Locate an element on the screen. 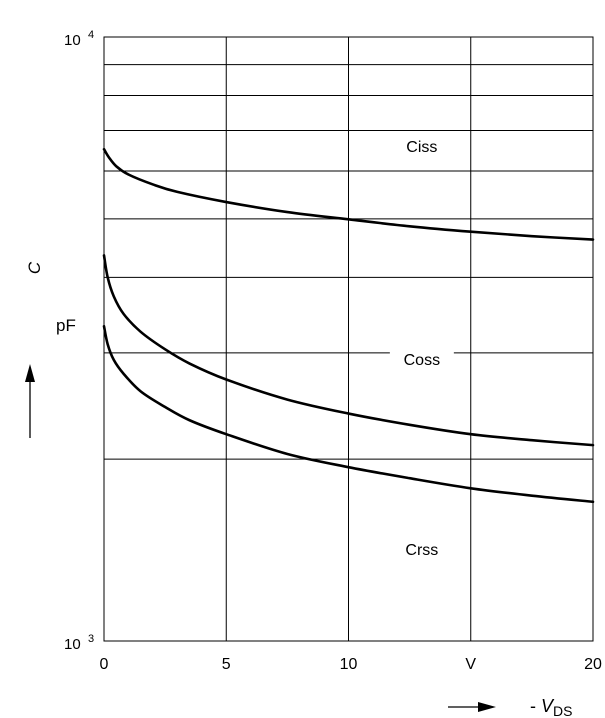 Image resolution: width=605 pixels, height=718 pixels. series-label-coss: Coss is located at coordinates (422, 360).